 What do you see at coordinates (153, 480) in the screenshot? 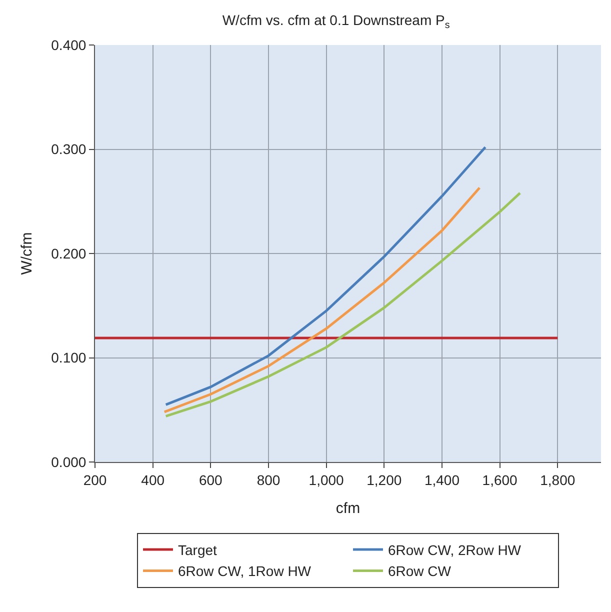
I see `x-tick-label: 400` at bounding box center [153, 480].